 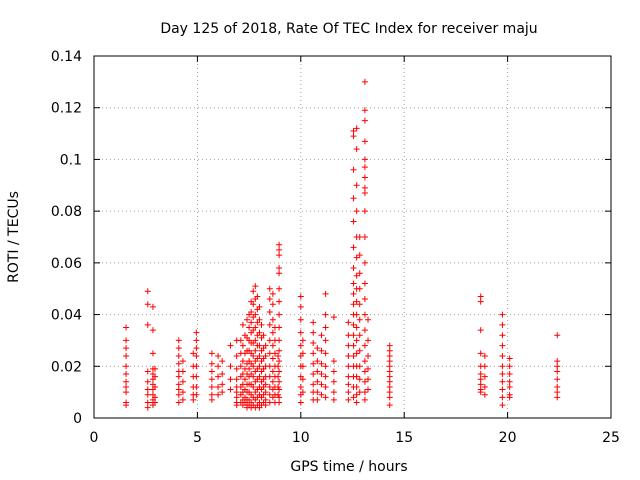 What do you see at coordinates (301, 438) in the screenshot?
I see `x-tick-label: 10` at bounding box center [301, 438].